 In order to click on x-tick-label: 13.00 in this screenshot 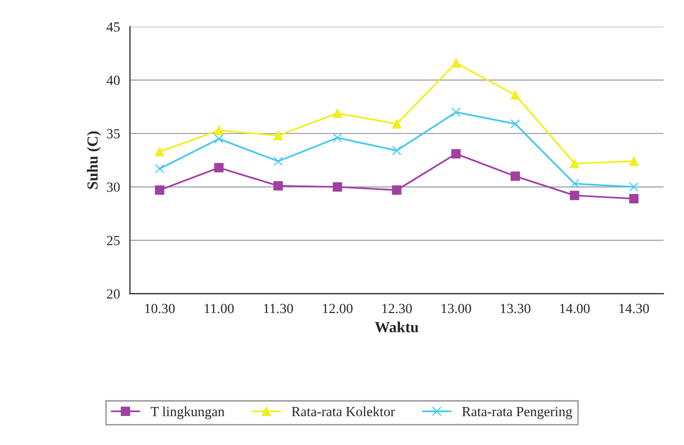, I will do `click(457, 309)`.